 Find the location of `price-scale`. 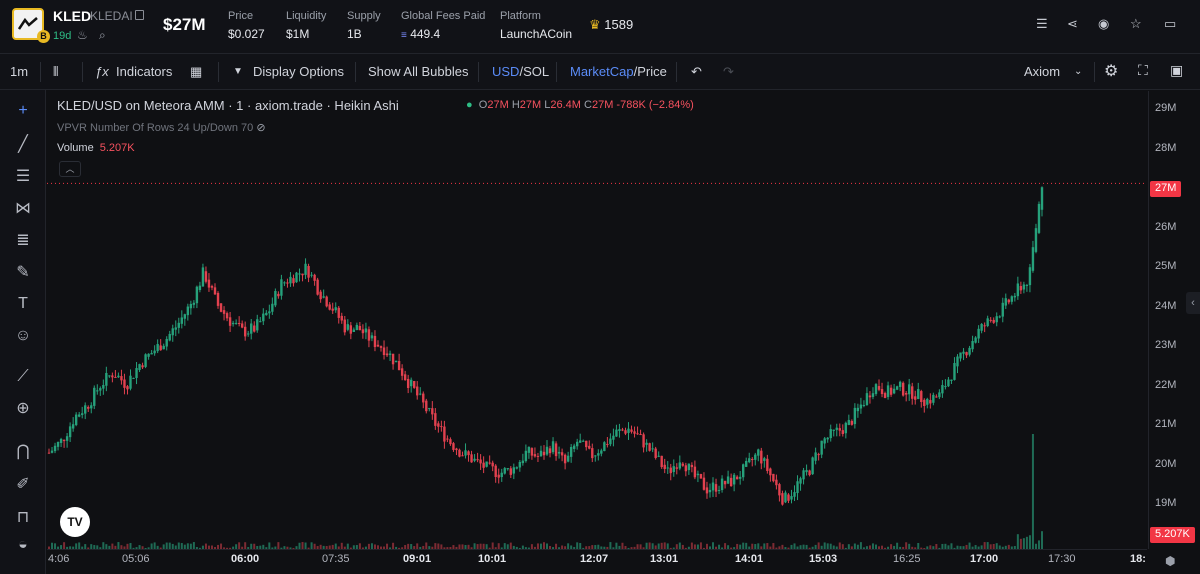

price-scale is located at coordinates (1174, 320).